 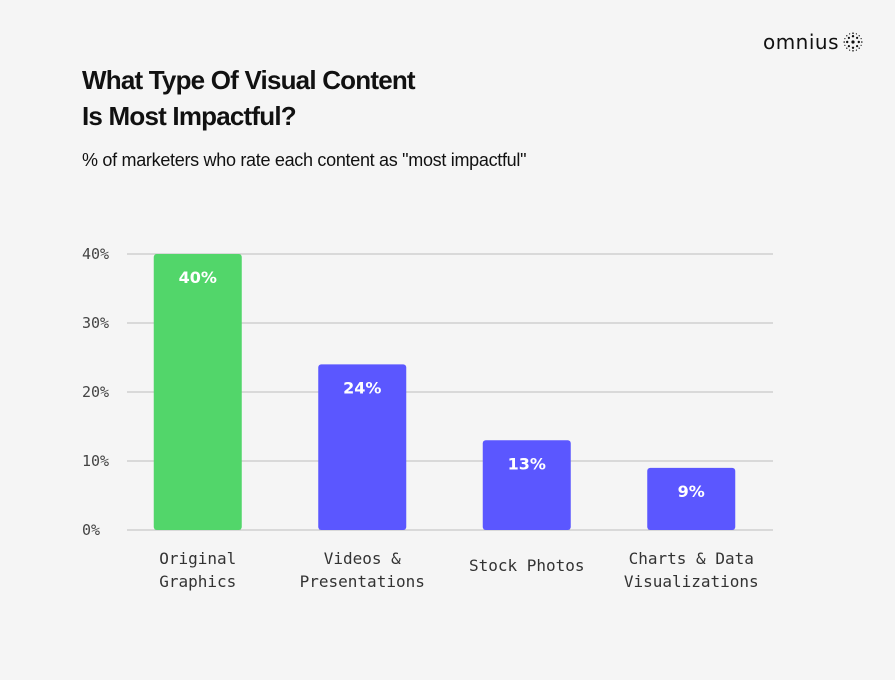 What do you see at coordinates (362, 387) in the screenshot?
I see `bar-value-label: 24%` at bounding box center [362, 387].